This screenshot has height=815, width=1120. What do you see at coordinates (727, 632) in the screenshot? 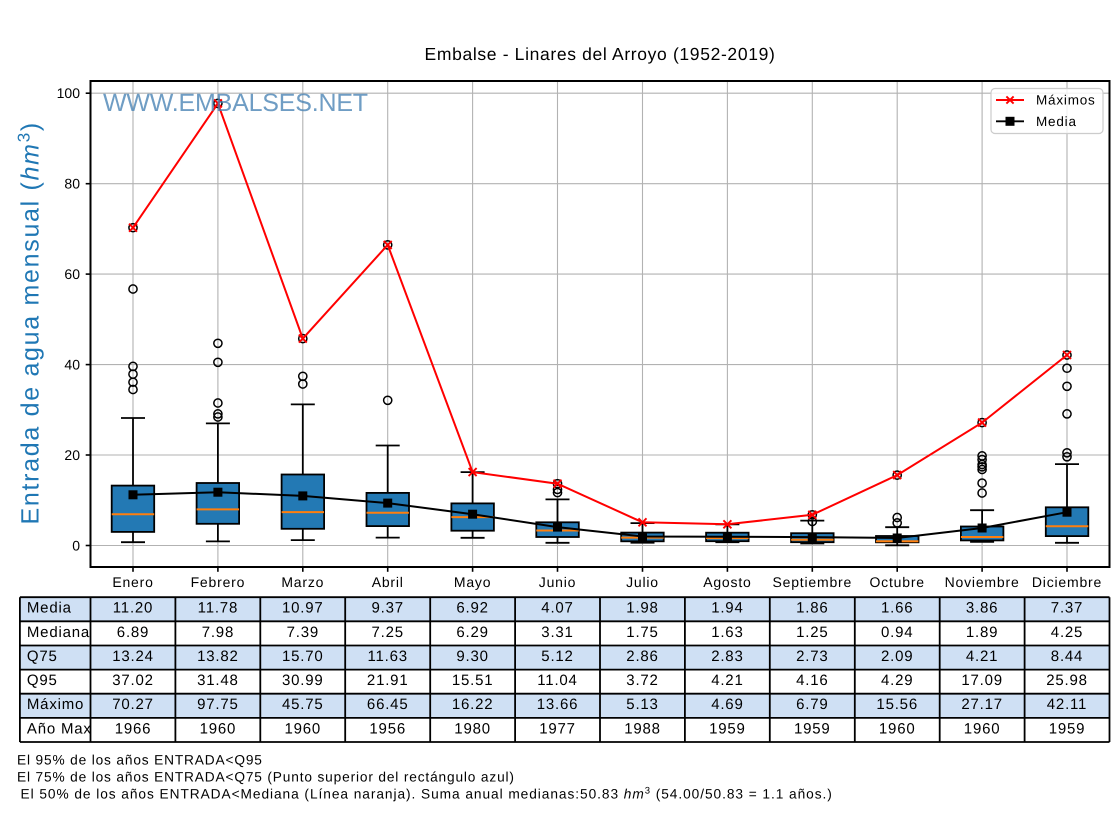
I see `svg-text: 1.63` at bounding box center [727, 632].